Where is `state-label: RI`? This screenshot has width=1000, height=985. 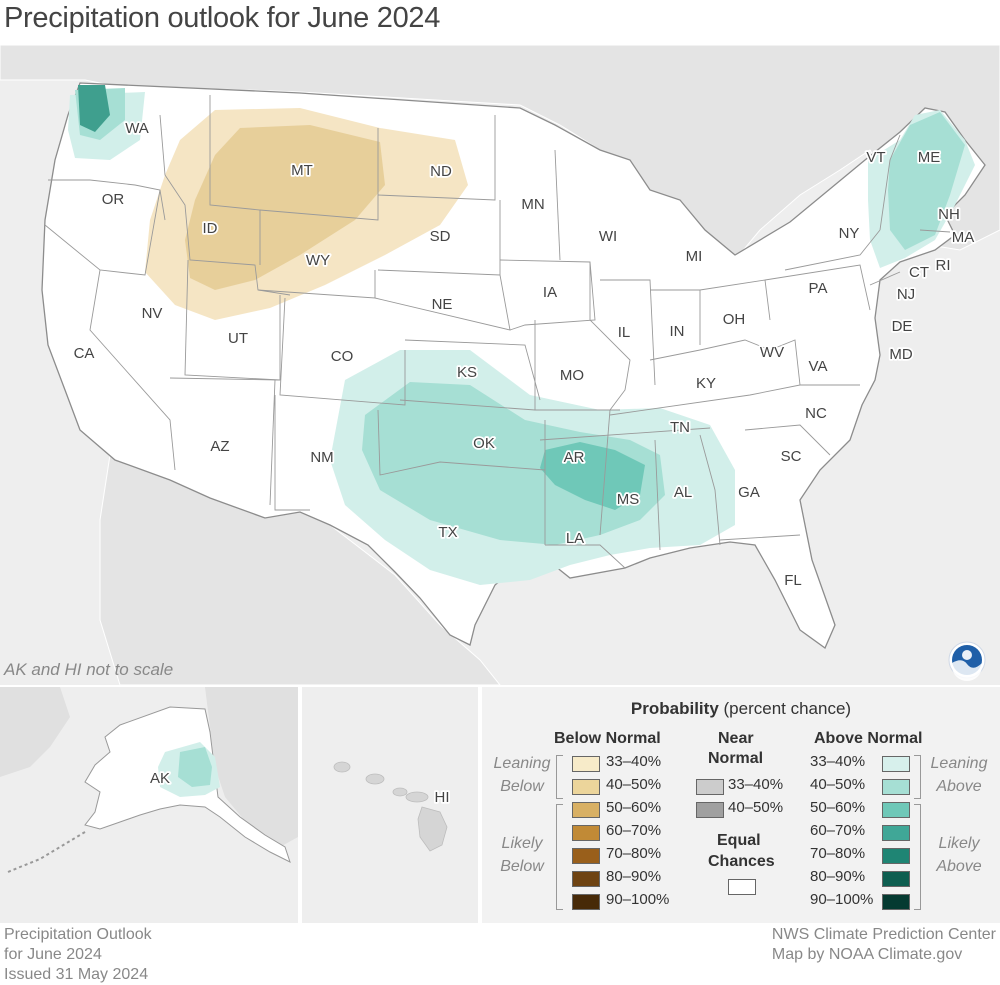
state-label: RI is located at coordinates (943, 265).